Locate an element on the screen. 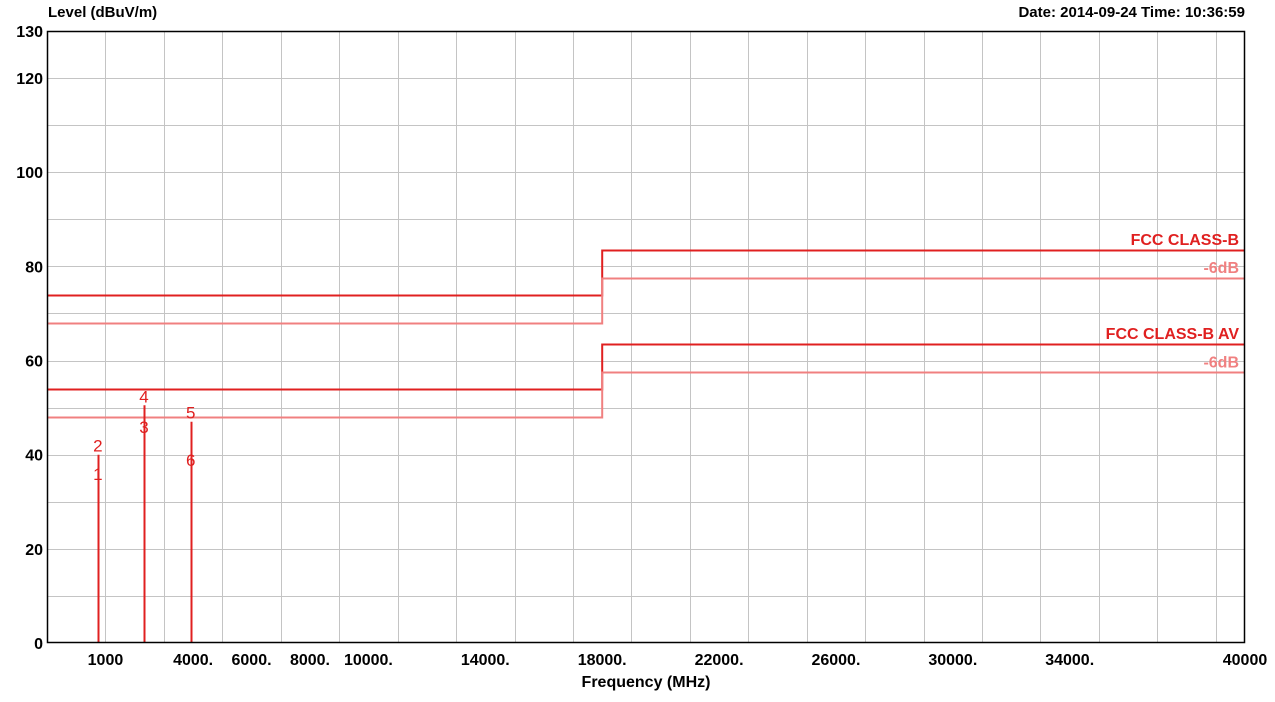 This screenshot has height=702, width=1275. x-tick-label: 8000. is located at coordinates (310, 660).